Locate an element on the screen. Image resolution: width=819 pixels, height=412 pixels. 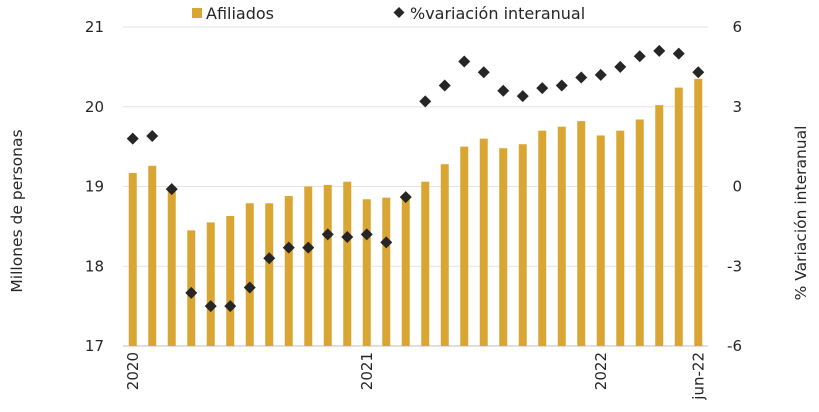
left-tick-label: 17 is located at coordinates (94, 346).